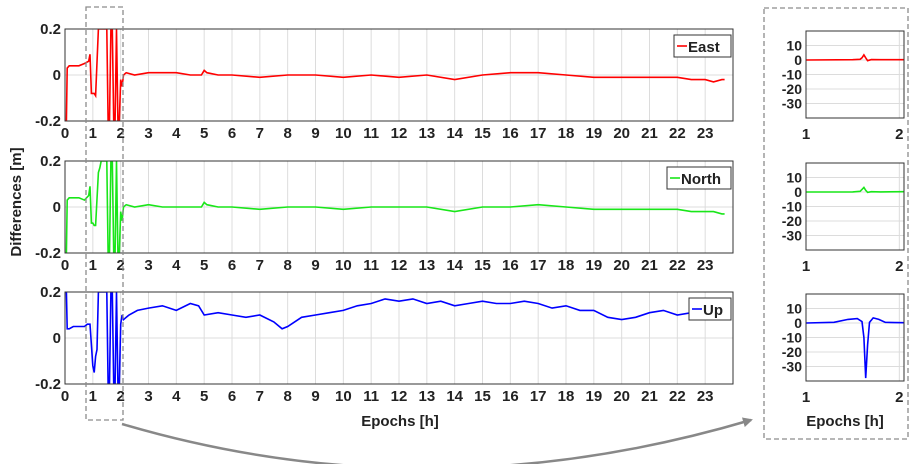 Image resolution: width=909 pixels, height=464 pixels. I want to click on series-line-east, so click(395, 75).